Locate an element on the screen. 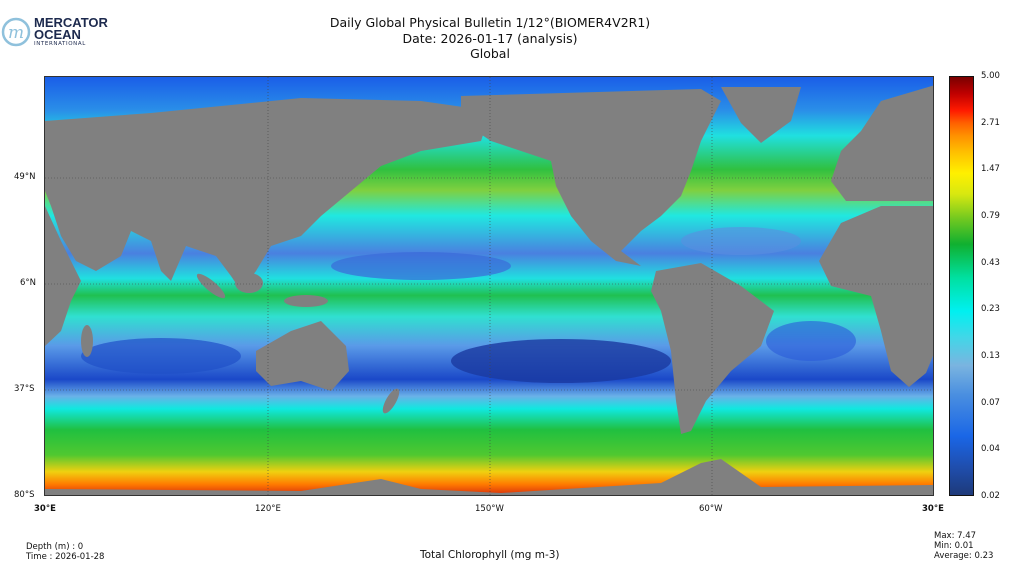 The image size is (1013, 576). africa-east is located at coordinates (63, 276).